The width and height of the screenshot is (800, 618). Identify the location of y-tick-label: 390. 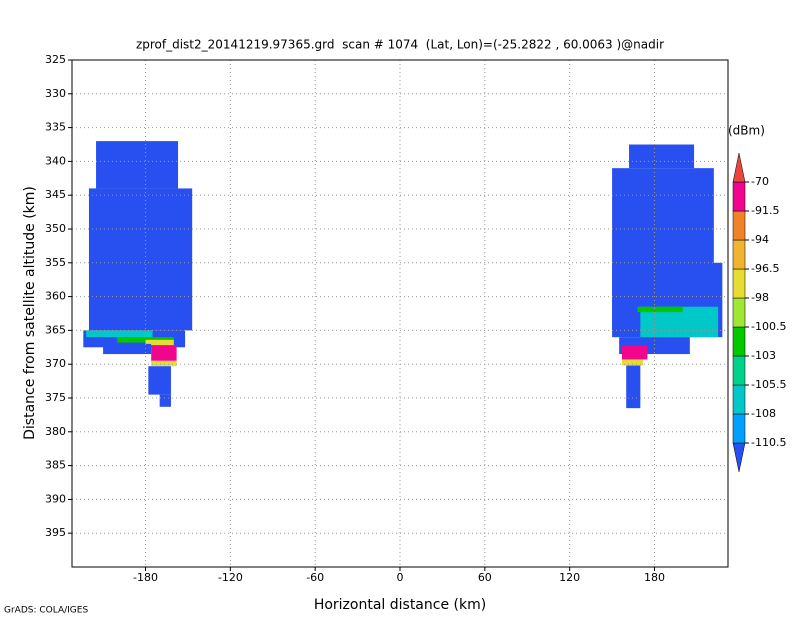
(55, 498).